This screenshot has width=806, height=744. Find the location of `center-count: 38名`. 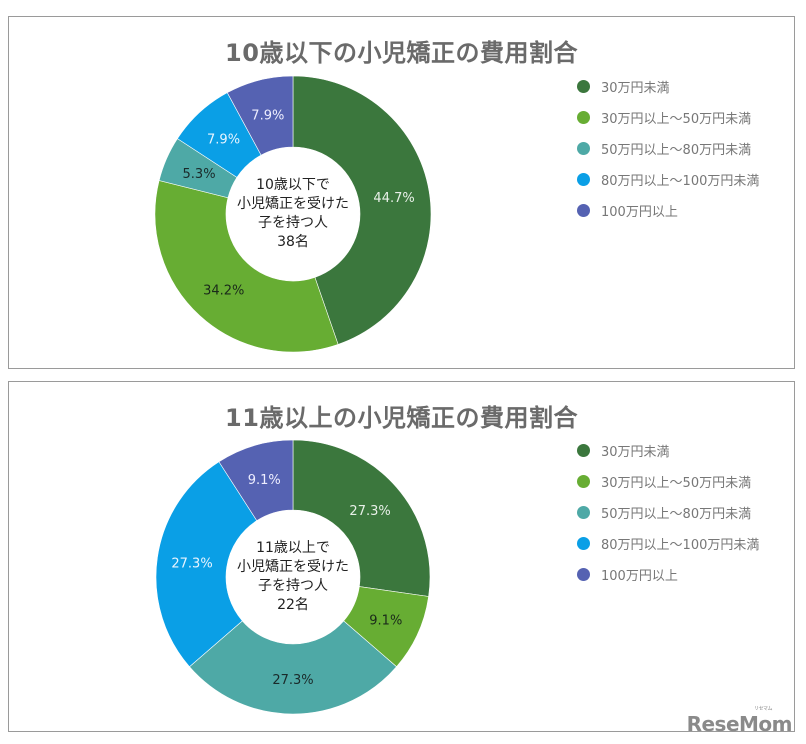

center-count: 38名 is located at coordinates (293, 242).